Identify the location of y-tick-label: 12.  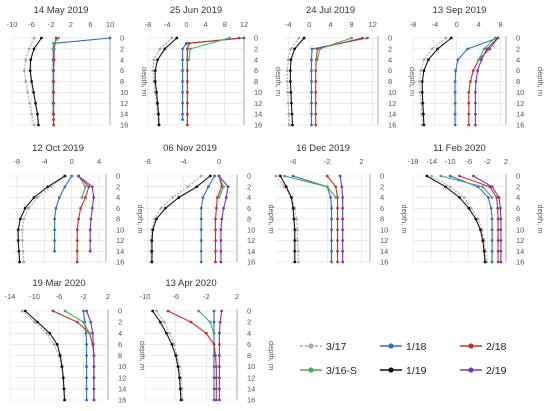
(520, 103).